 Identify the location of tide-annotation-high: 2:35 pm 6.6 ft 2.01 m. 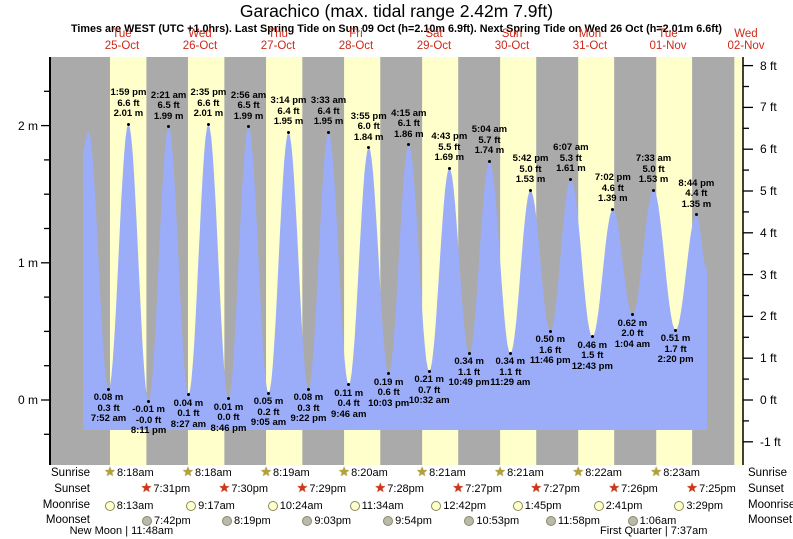
(208, 103).